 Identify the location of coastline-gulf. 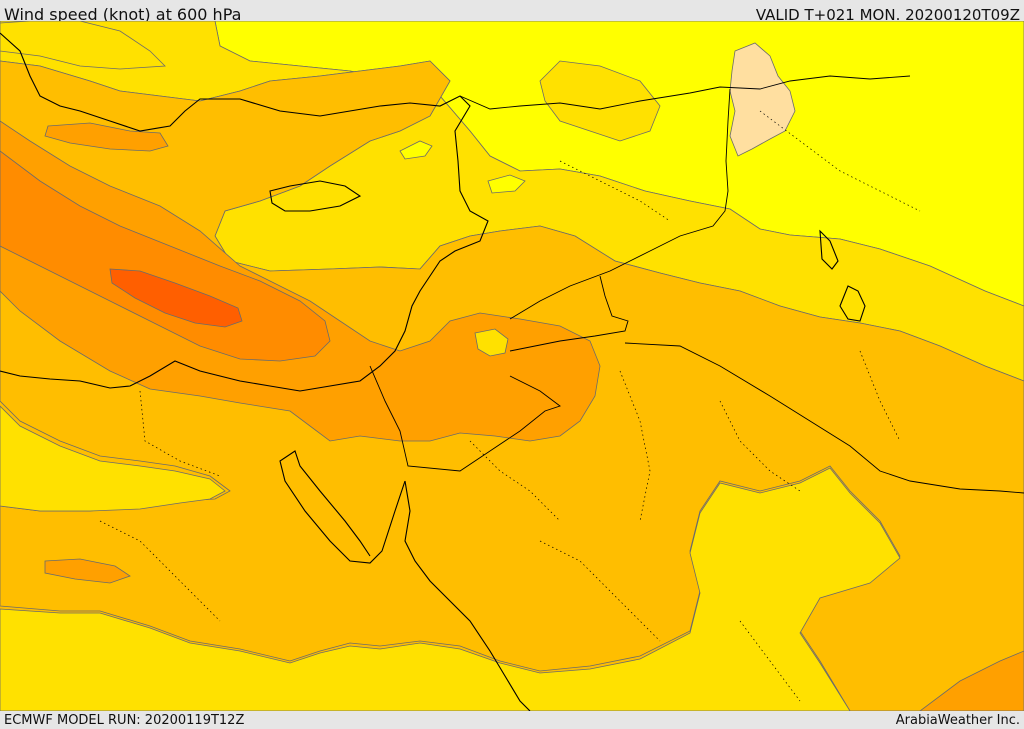
(467, 595).